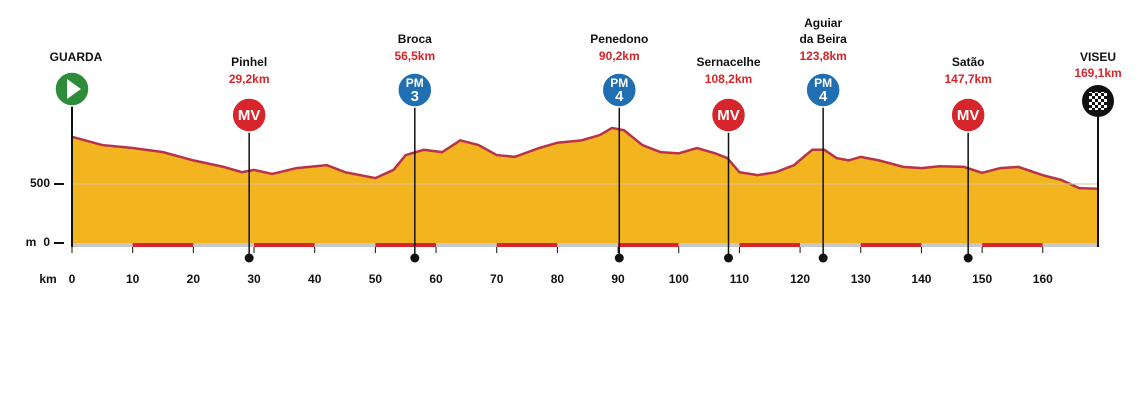 The width and height of the screenshot is (1144, 419). What do you see at coordinates (72, 279) in the screenshot?
I see `x-tick-label: 0` at bounding box center [72, 279].